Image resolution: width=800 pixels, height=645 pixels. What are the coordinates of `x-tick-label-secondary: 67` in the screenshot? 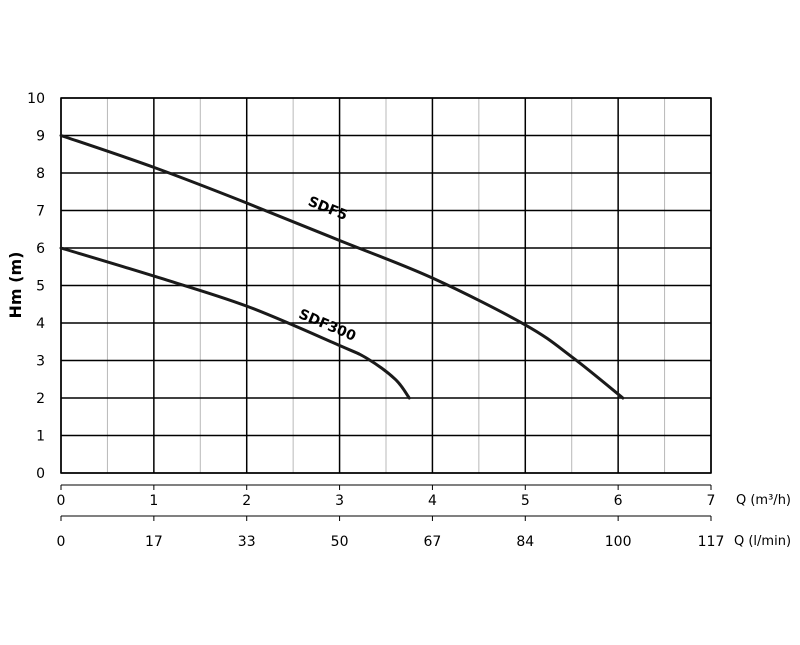 It's located at (433, 542).